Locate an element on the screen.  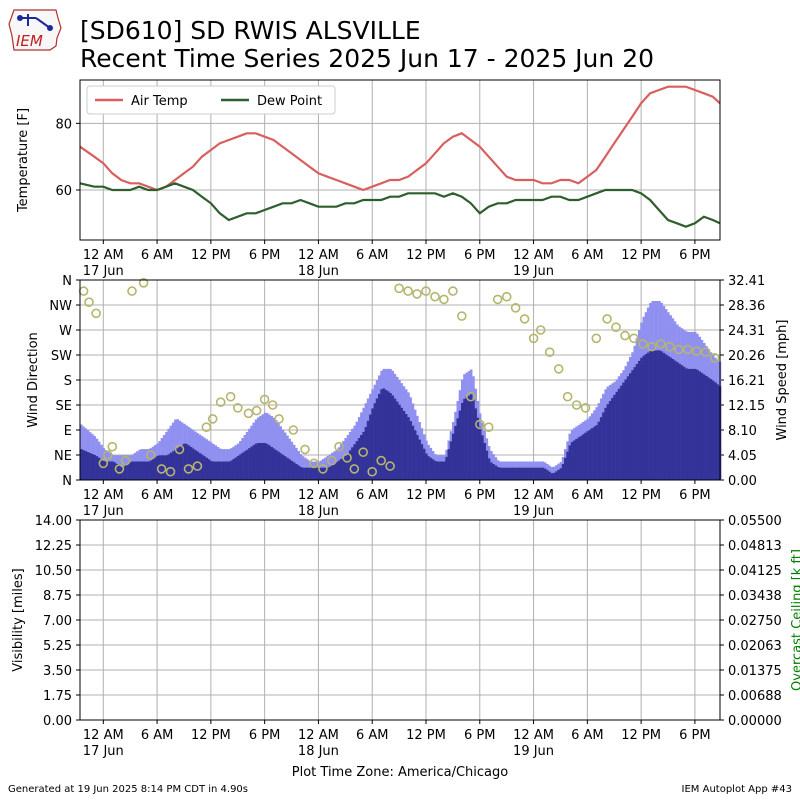
y2-tick-label: 0.01375 is located at coordinates (755, 671).